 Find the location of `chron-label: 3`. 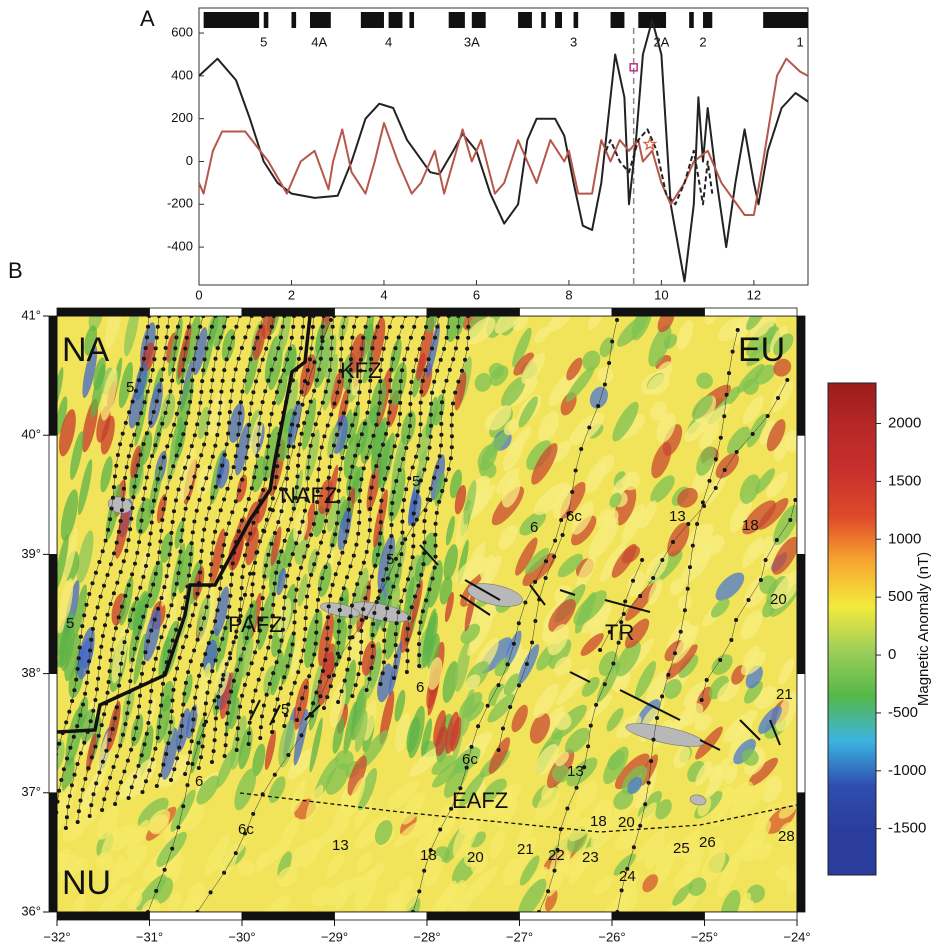

chron-label: 3 is located at coordinates (573, 41).